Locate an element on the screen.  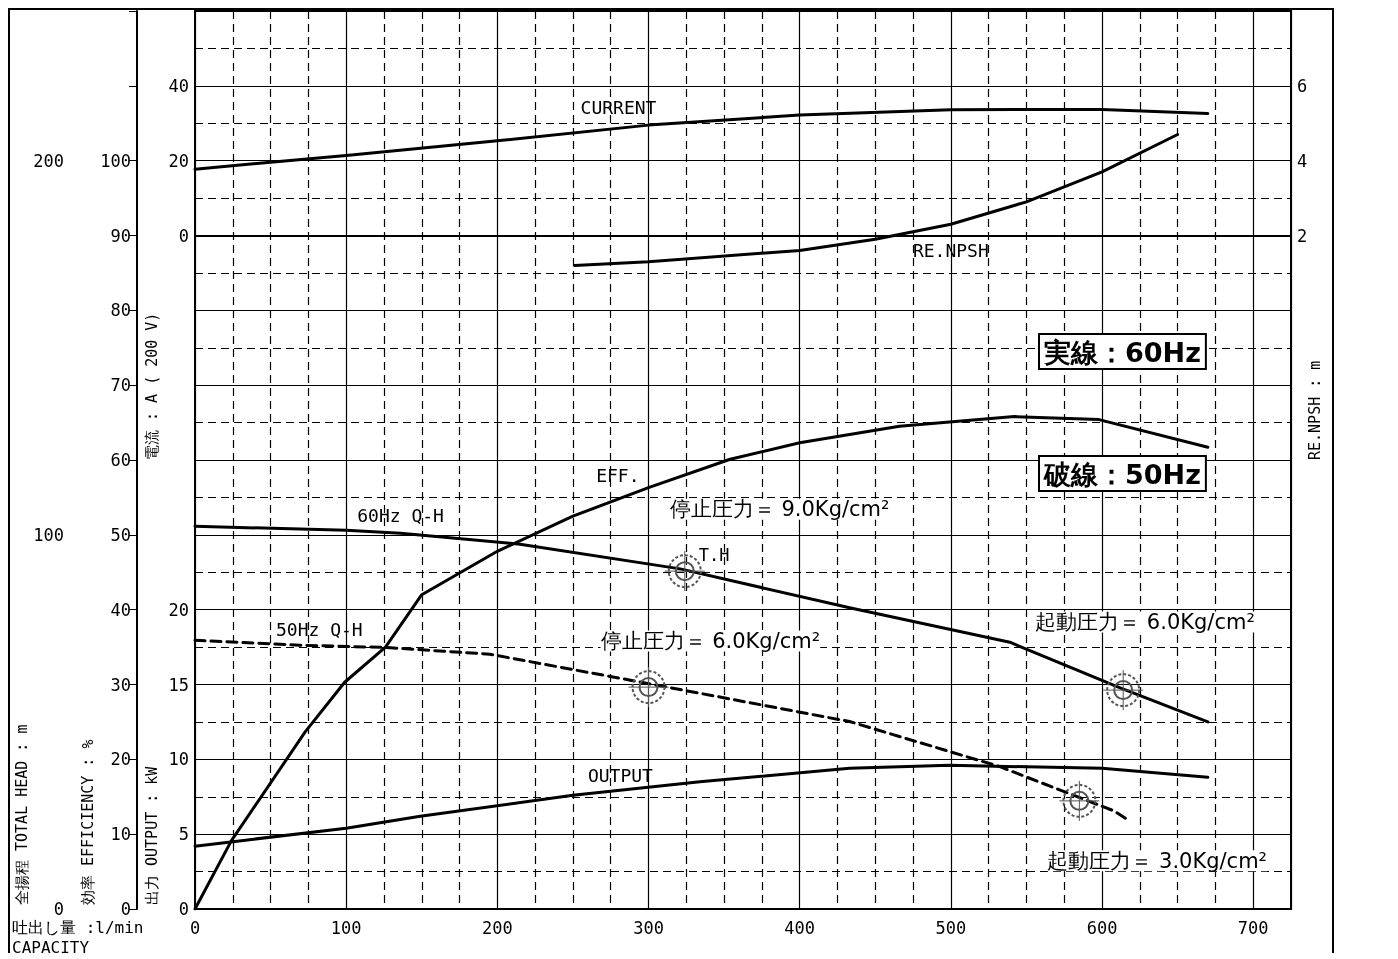
x-tick-label: 400 is located at coordinates (800, 927).